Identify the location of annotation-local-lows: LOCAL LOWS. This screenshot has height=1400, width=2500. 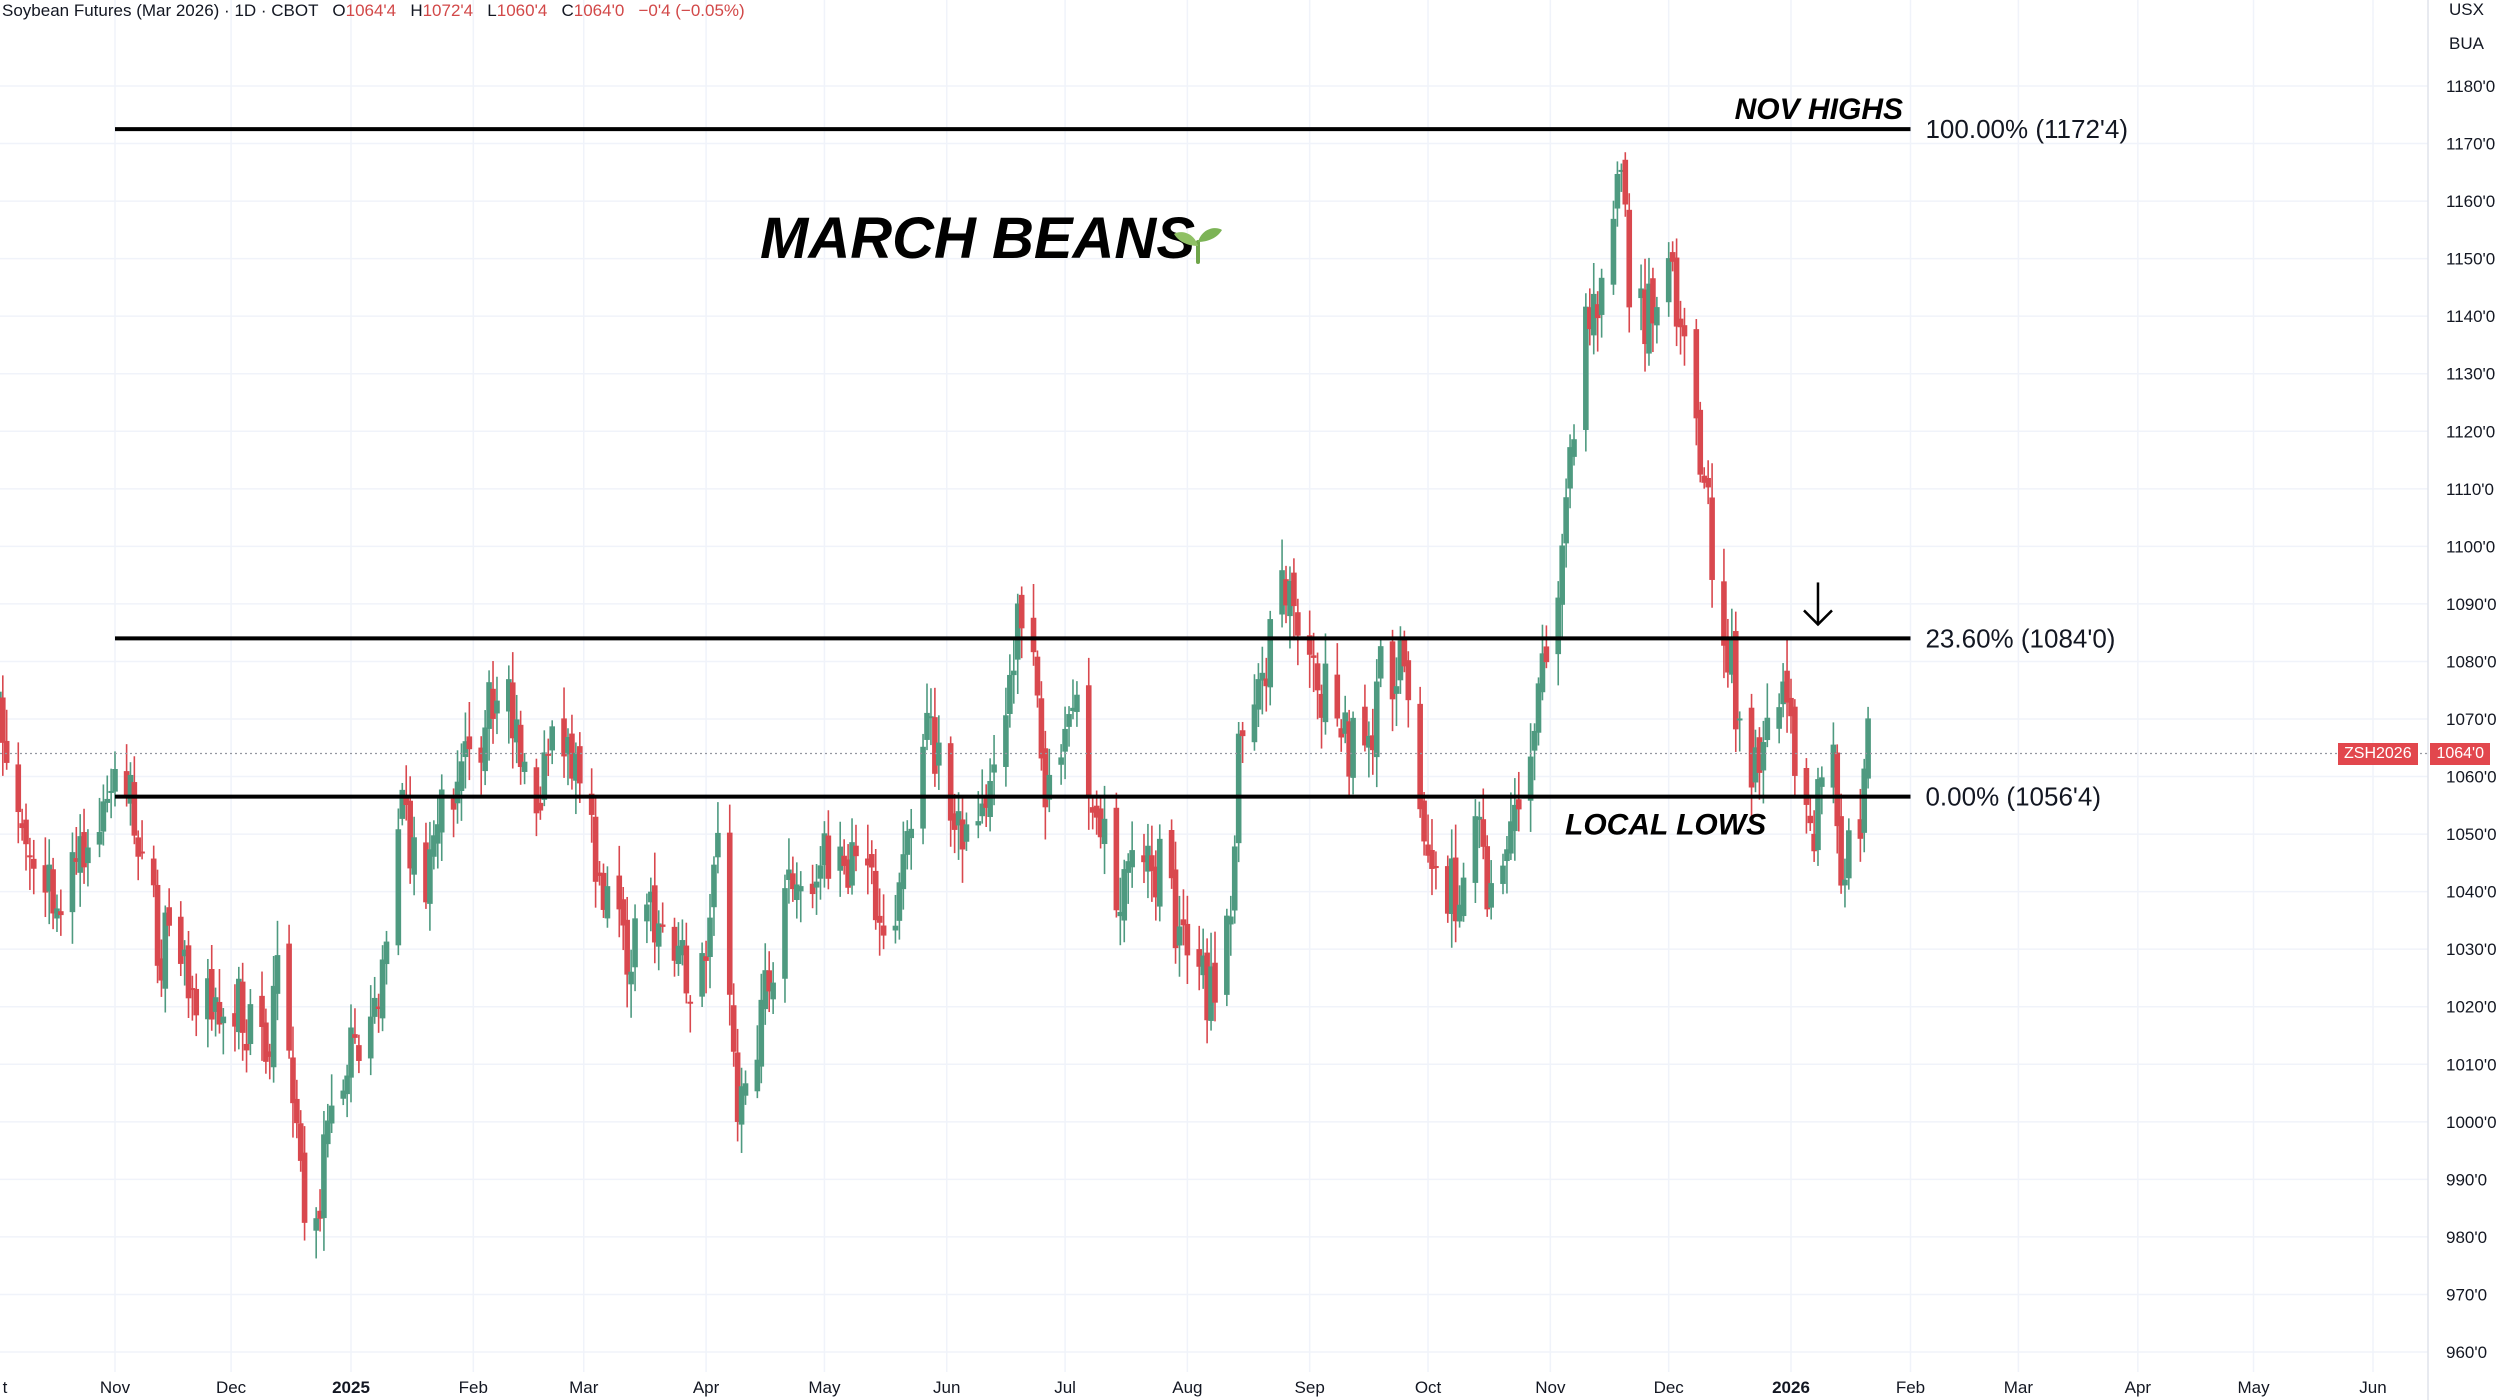
(1665, 825).